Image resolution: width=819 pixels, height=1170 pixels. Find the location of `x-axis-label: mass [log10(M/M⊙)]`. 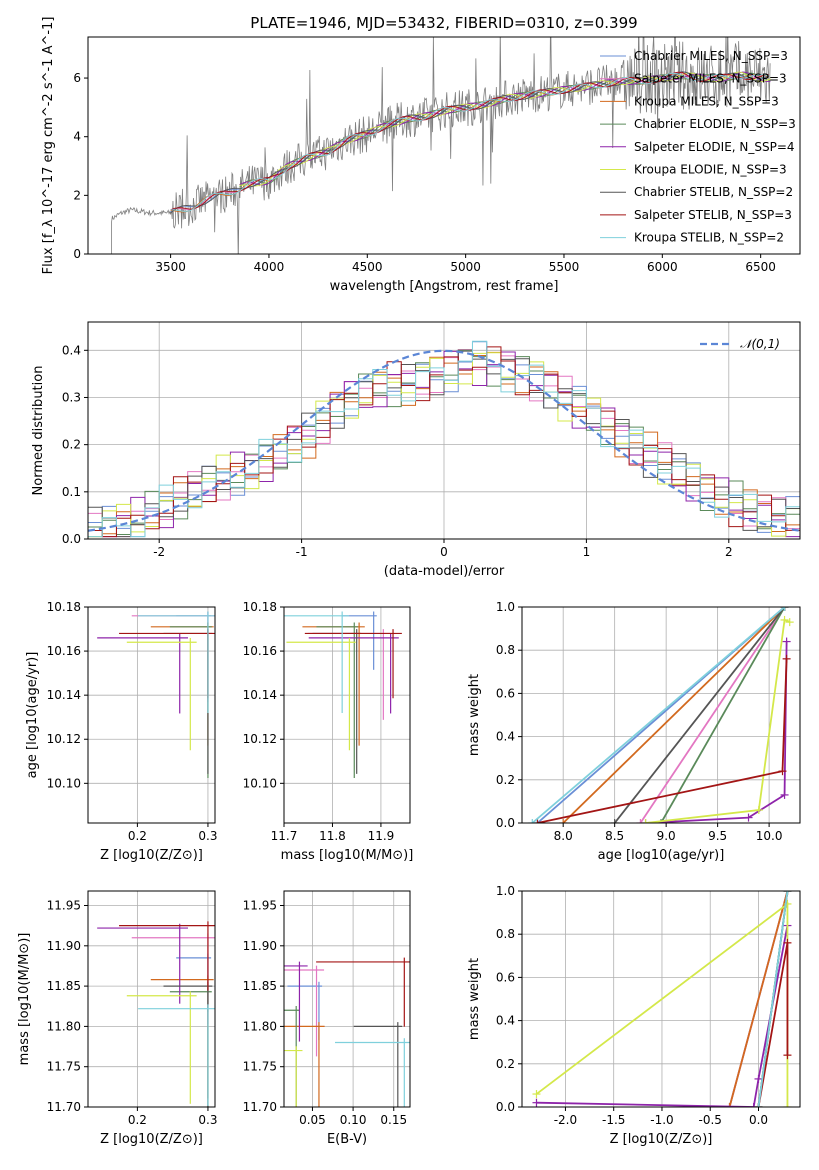

x-axis-label: mass [log10(M/M⊙)] is located at coordinates (347, 855).